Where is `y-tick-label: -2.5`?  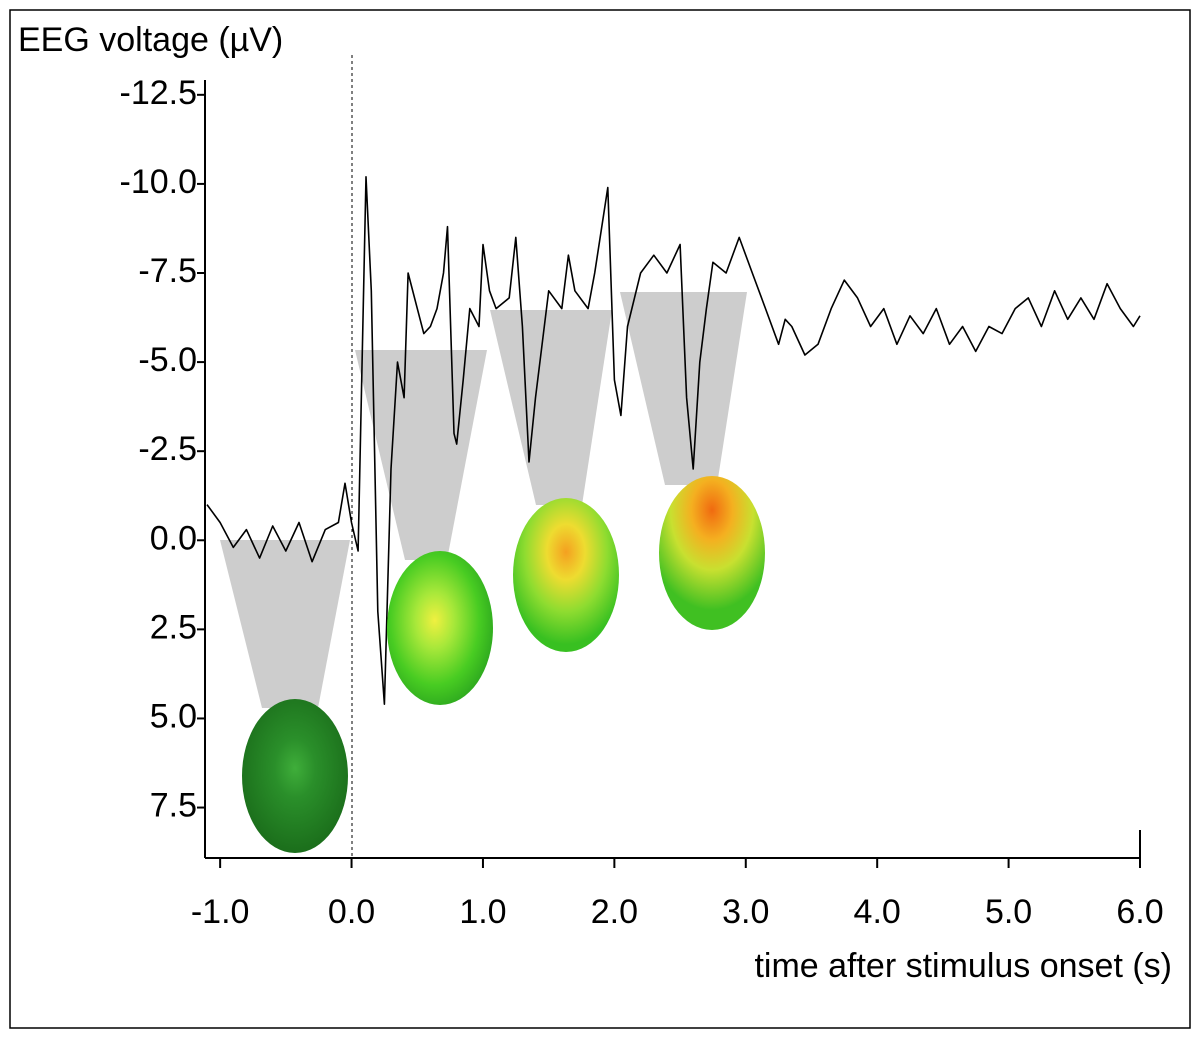
y-tick-label: -2.5 is located at coordinates (167, 449).